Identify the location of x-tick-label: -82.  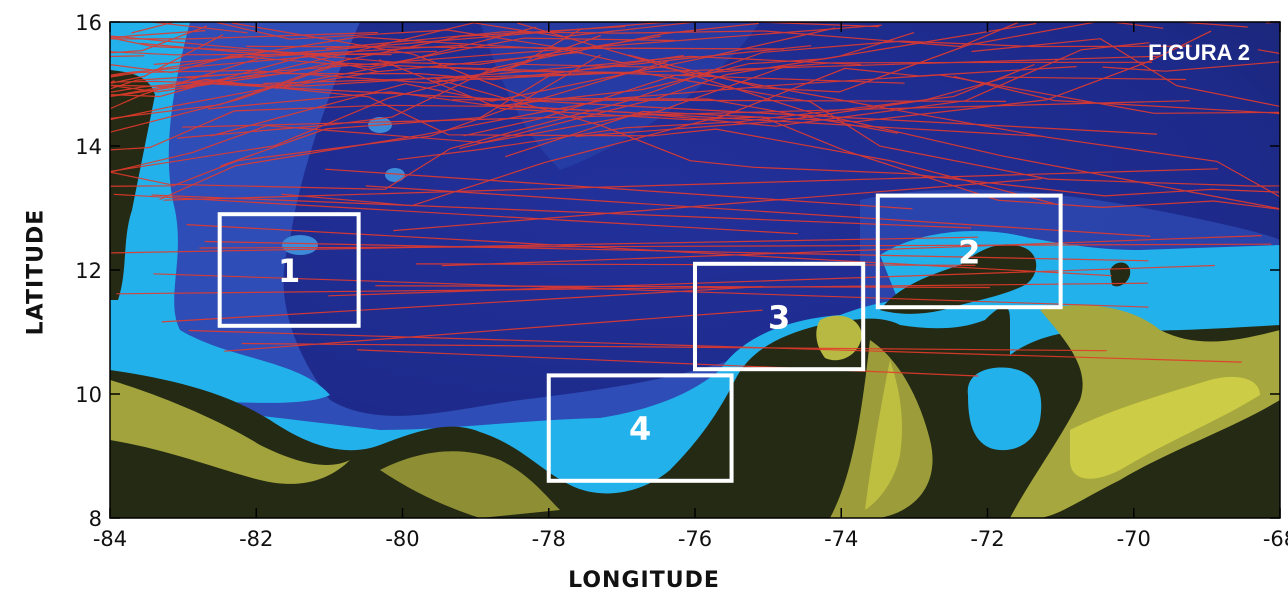
(256, 539).